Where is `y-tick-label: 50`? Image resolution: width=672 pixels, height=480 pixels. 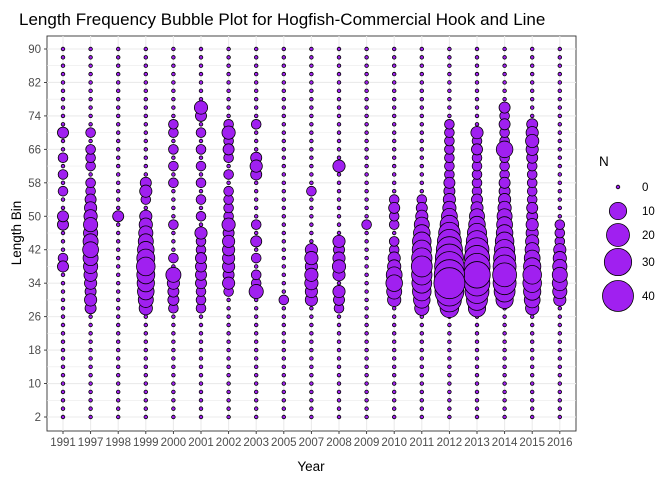
y-tick-label: 50 is located at coordinates (34, 217).